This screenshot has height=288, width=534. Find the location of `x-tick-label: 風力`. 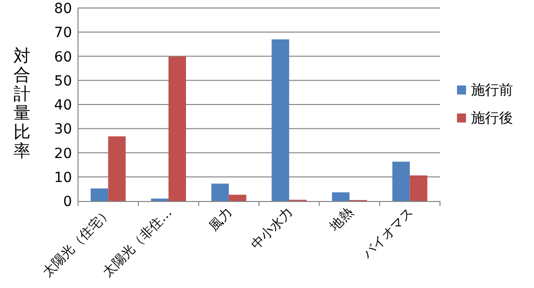

x-tick-label: 風力 is located at coordinates (221, 219).